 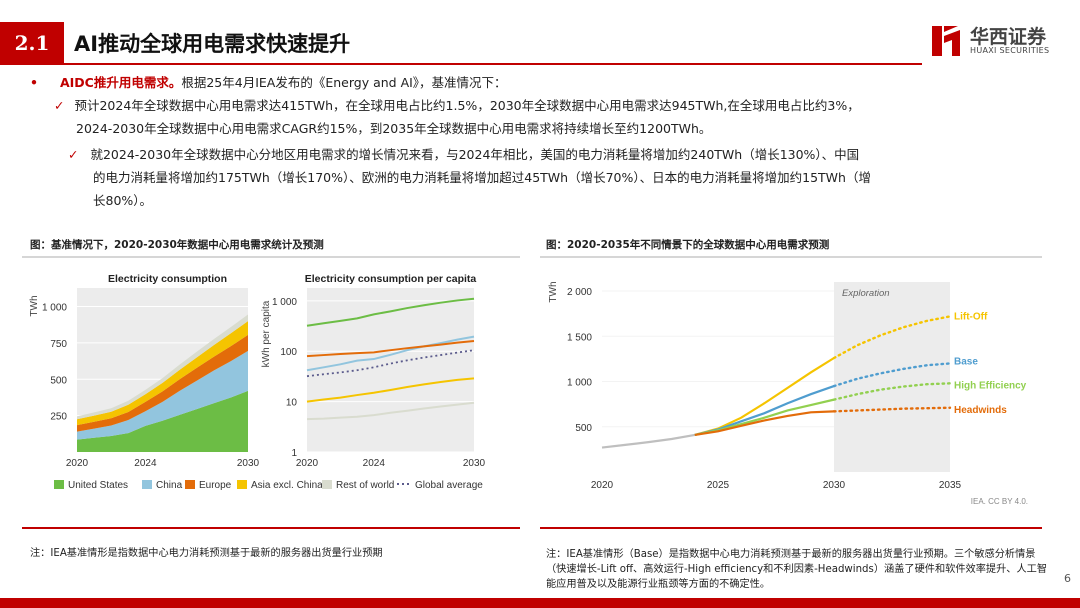 What do you see at coordinates (271, 257) in the screenshot?
I see `left-caption-rule` at bounding box center [271, 257].